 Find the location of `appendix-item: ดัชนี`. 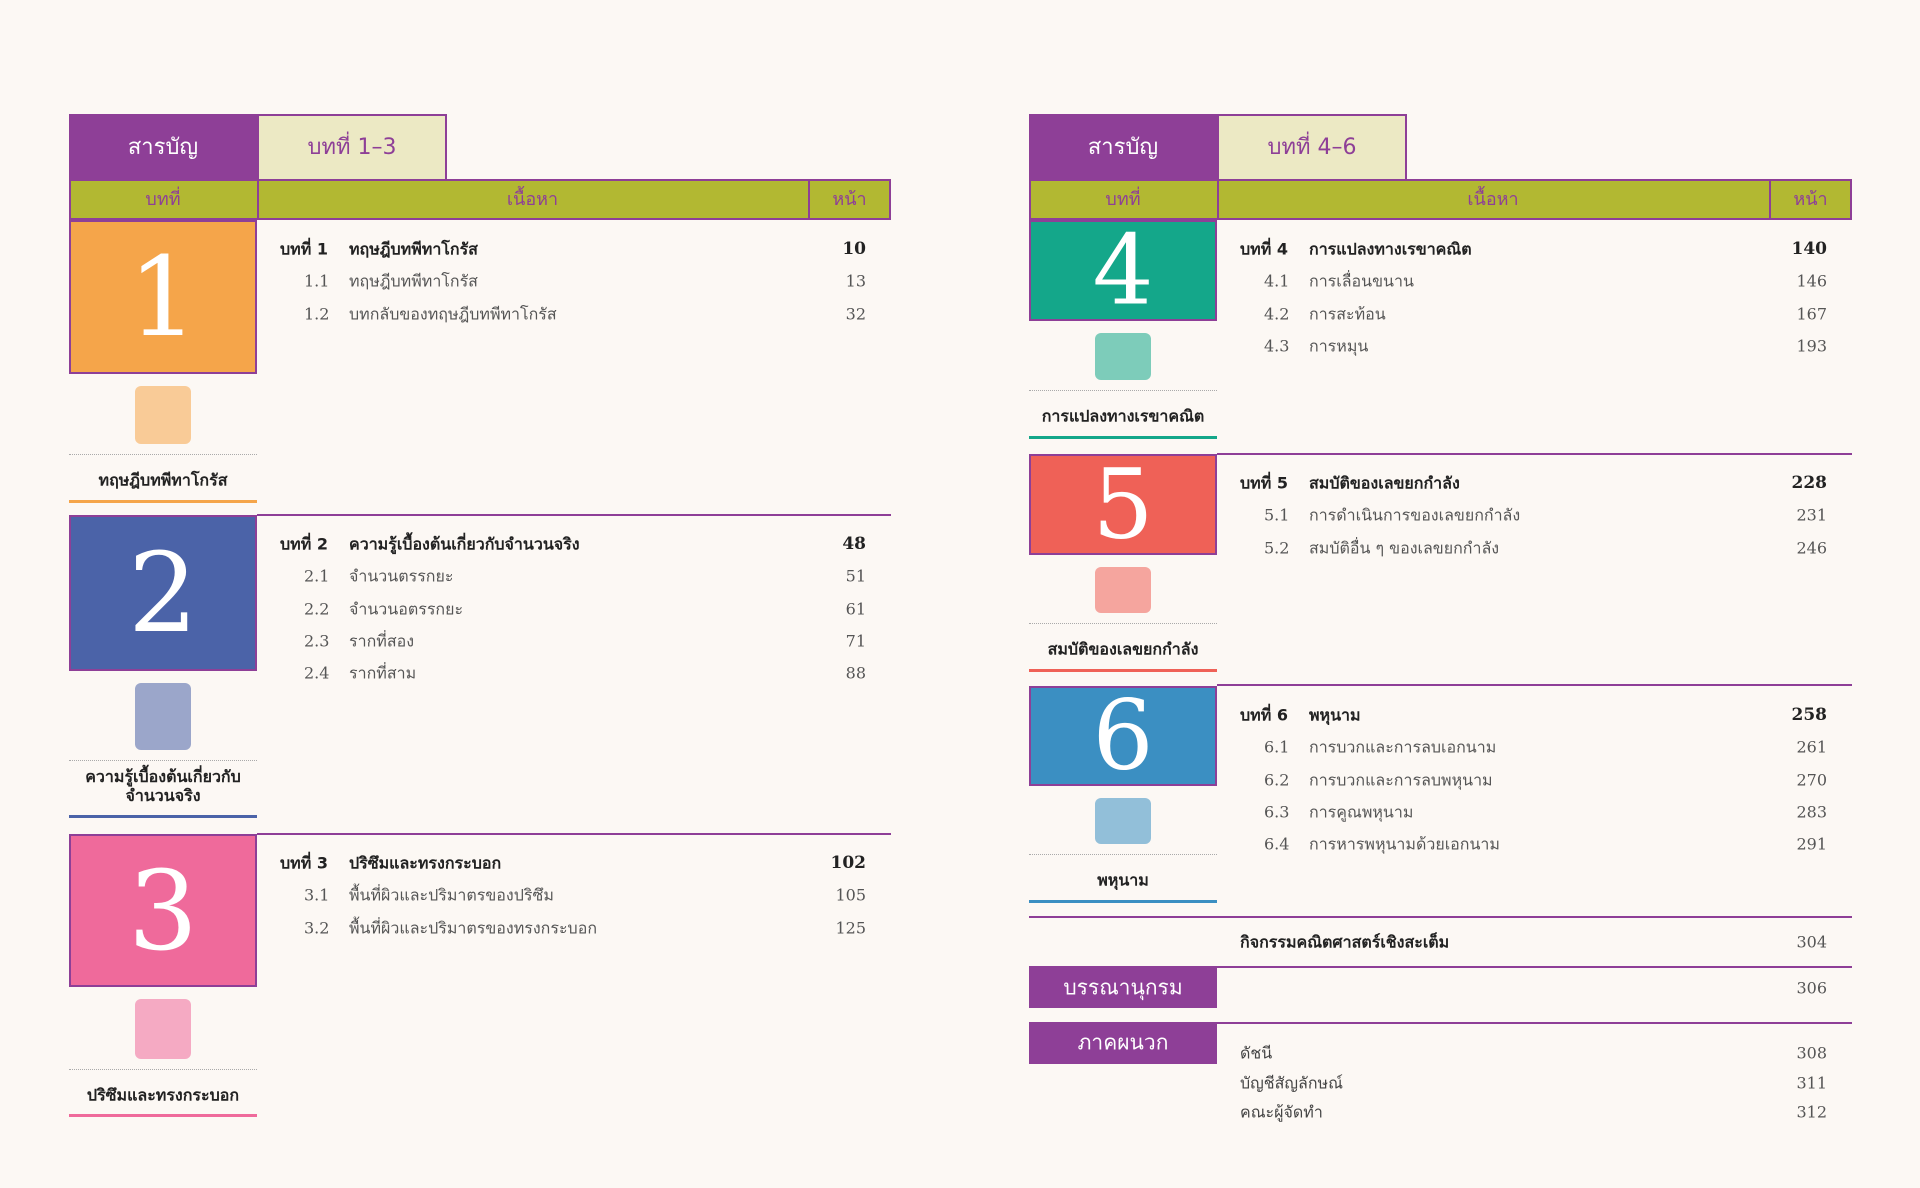

appendix-item: ดัชนี is located at coordinates (1256, 1053).